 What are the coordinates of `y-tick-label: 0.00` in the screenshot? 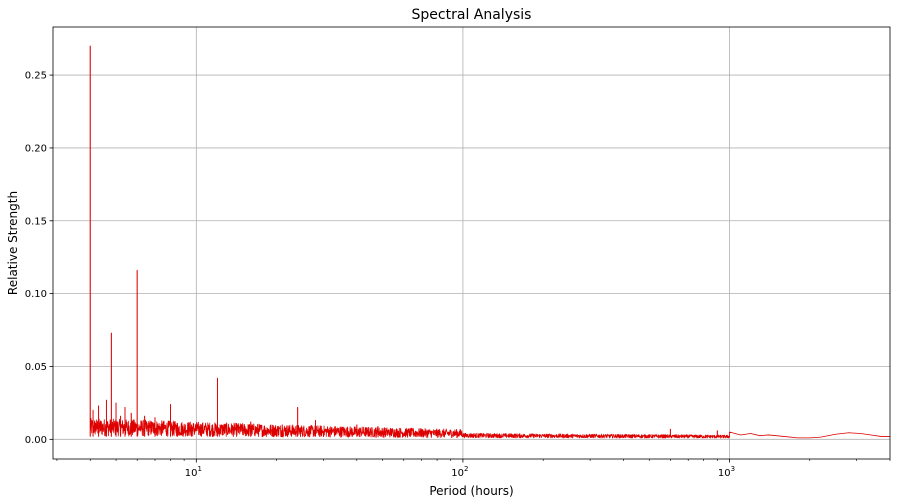 It's located at (36, 440).